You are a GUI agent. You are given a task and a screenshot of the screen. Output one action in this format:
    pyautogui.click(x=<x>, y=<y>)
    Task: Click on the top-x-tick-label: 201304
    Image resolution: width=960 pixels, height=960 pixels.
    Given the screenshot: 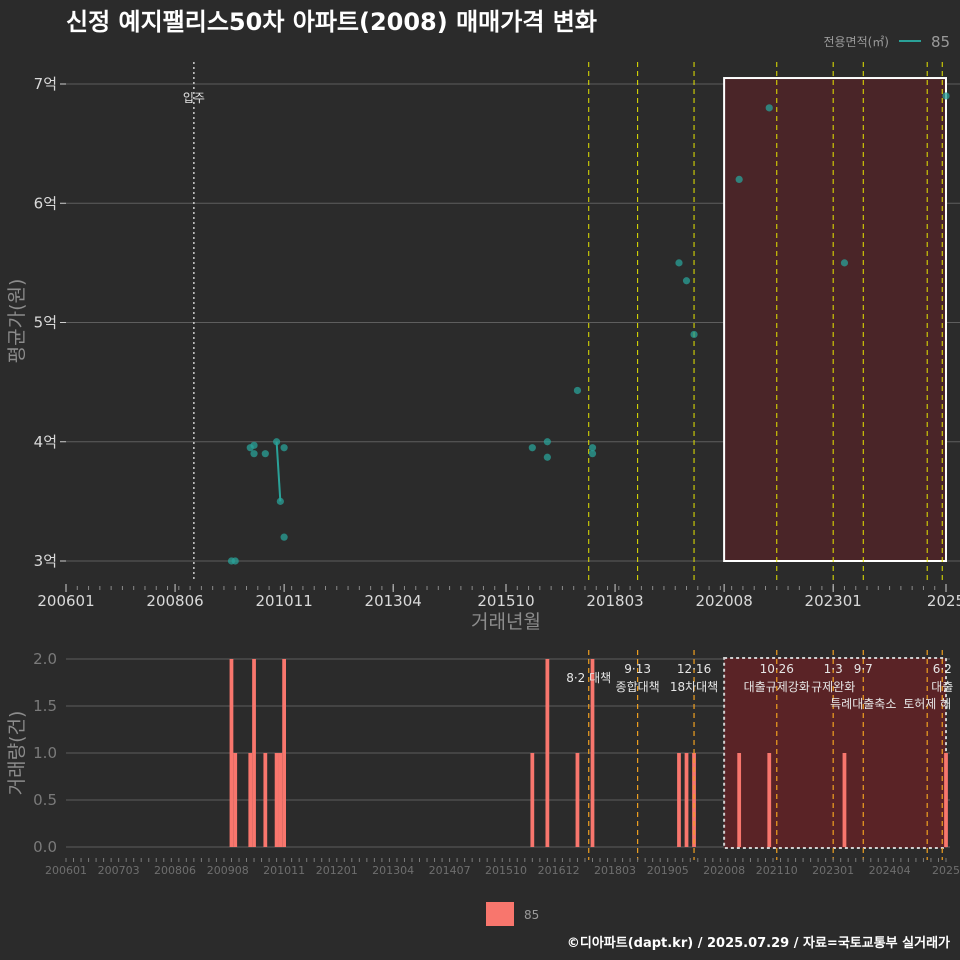 What is the action you would take?
    pyautogui.click(x=393, y=601)
    